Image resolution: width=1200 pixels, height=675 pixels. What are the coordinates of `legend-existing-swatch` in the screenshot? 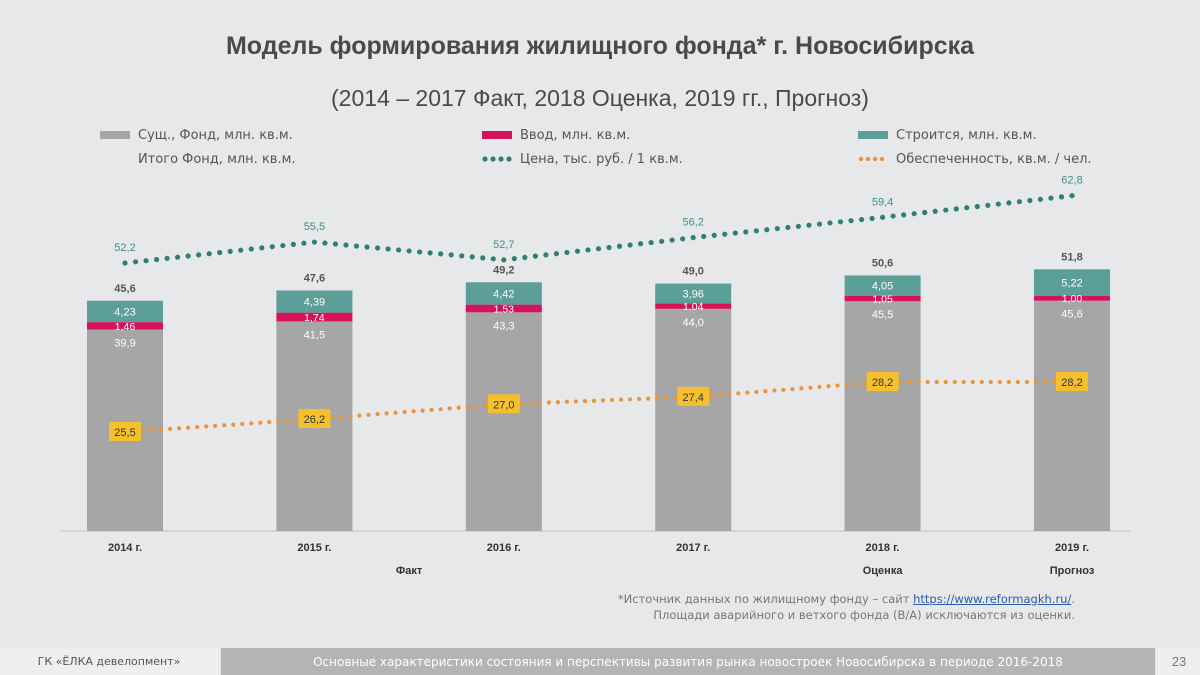 It's located at (115, 135).